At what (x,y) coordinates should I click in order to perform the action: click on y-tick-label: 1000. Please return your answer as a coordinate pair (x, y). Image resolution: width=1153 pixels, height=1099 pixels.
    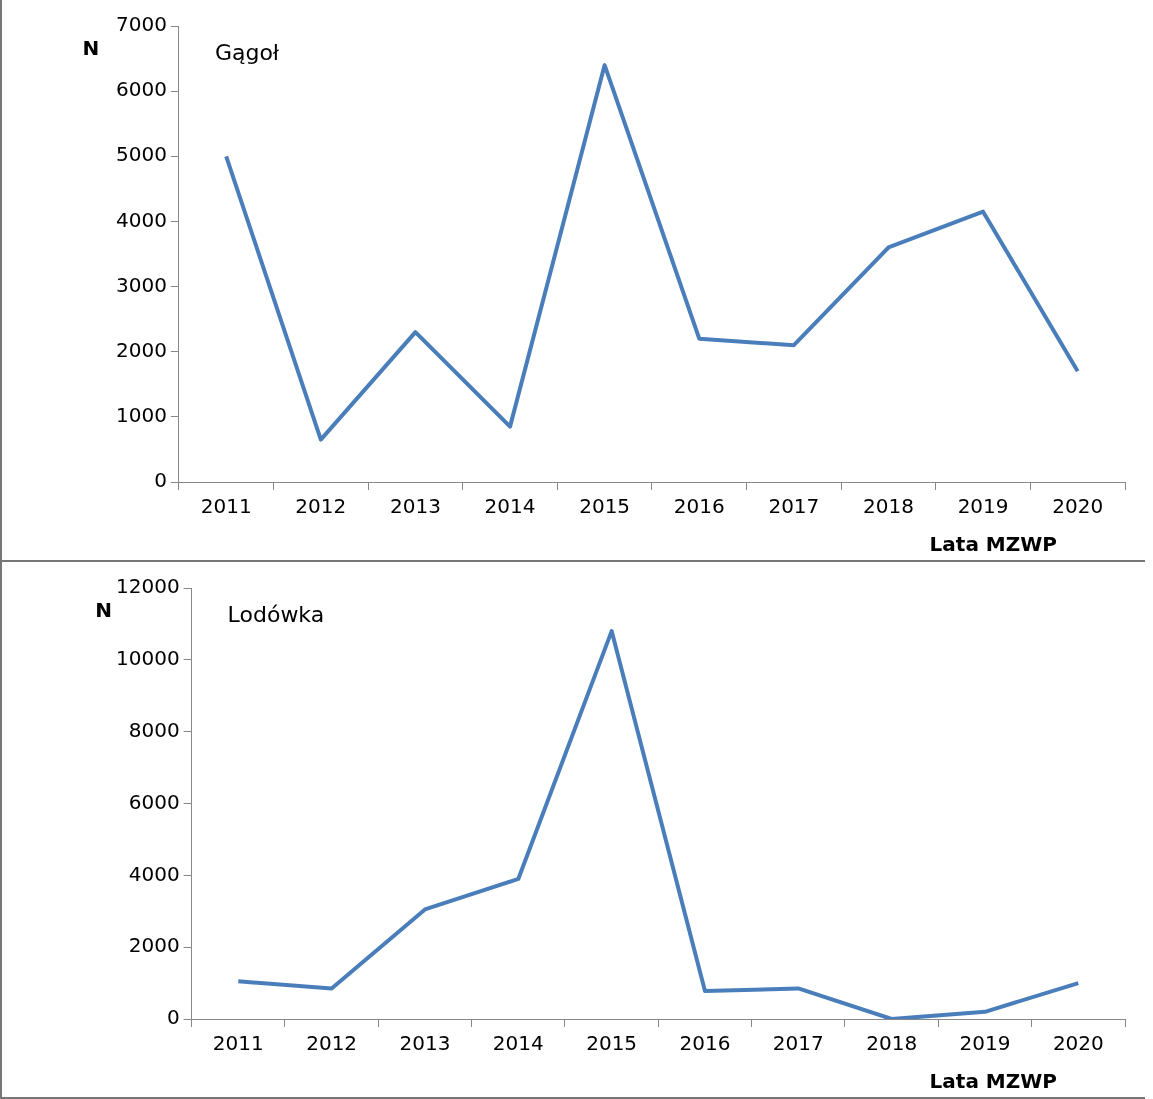
    Looking at the image, I should click on (141, 415).